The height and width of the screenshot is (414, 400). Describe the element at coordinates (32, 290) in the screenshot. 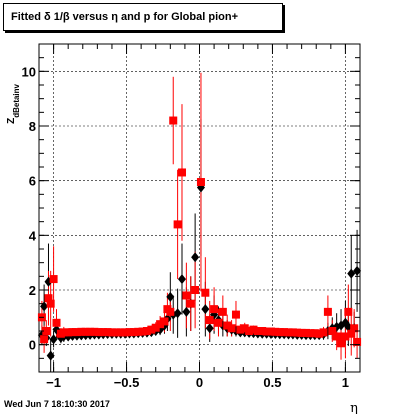

I see `y-tick-label: 2` at that location.